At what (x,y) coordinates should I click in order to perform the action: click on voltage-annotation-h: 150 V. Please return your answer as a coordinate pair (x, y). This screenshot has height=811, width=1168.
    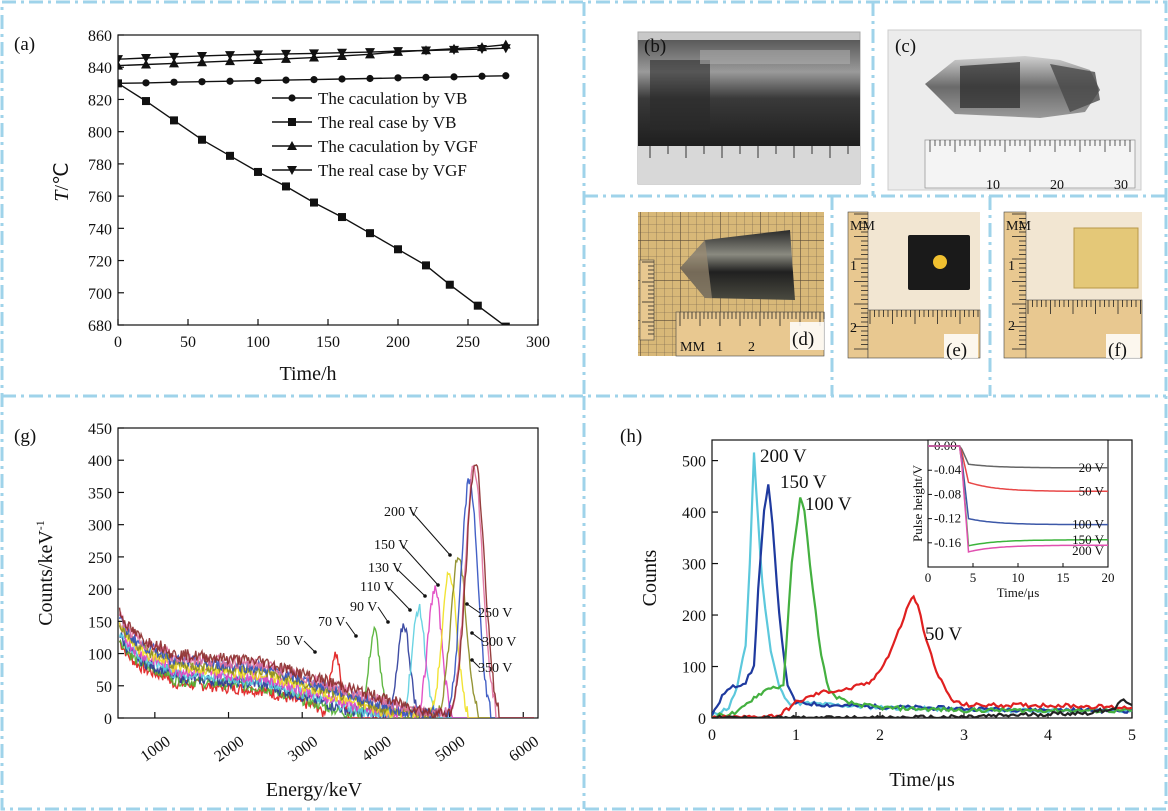
    Looking at the image, I should click on (803, 482).